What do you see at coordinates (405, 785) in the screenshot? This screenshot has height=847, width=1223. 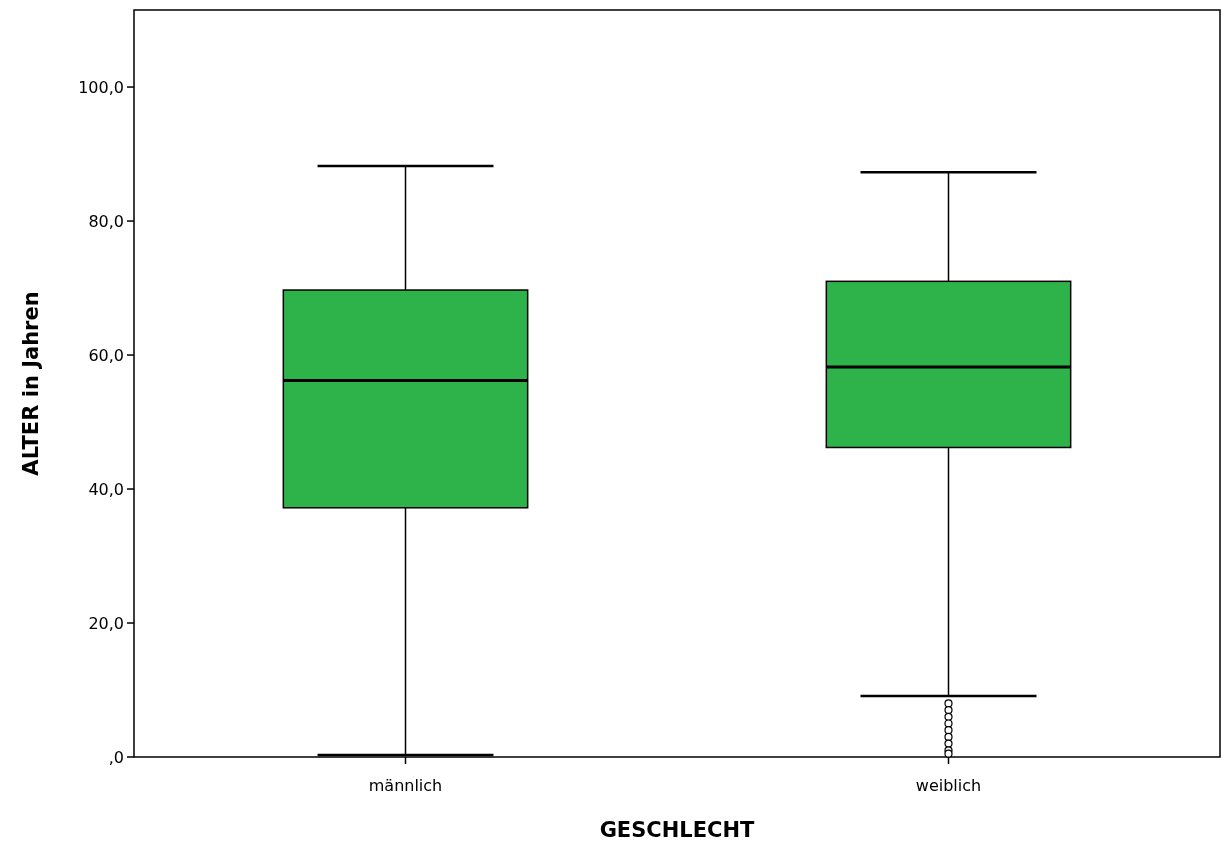 I see `x-tick-label: männlich` at bounding box center [405, 785].